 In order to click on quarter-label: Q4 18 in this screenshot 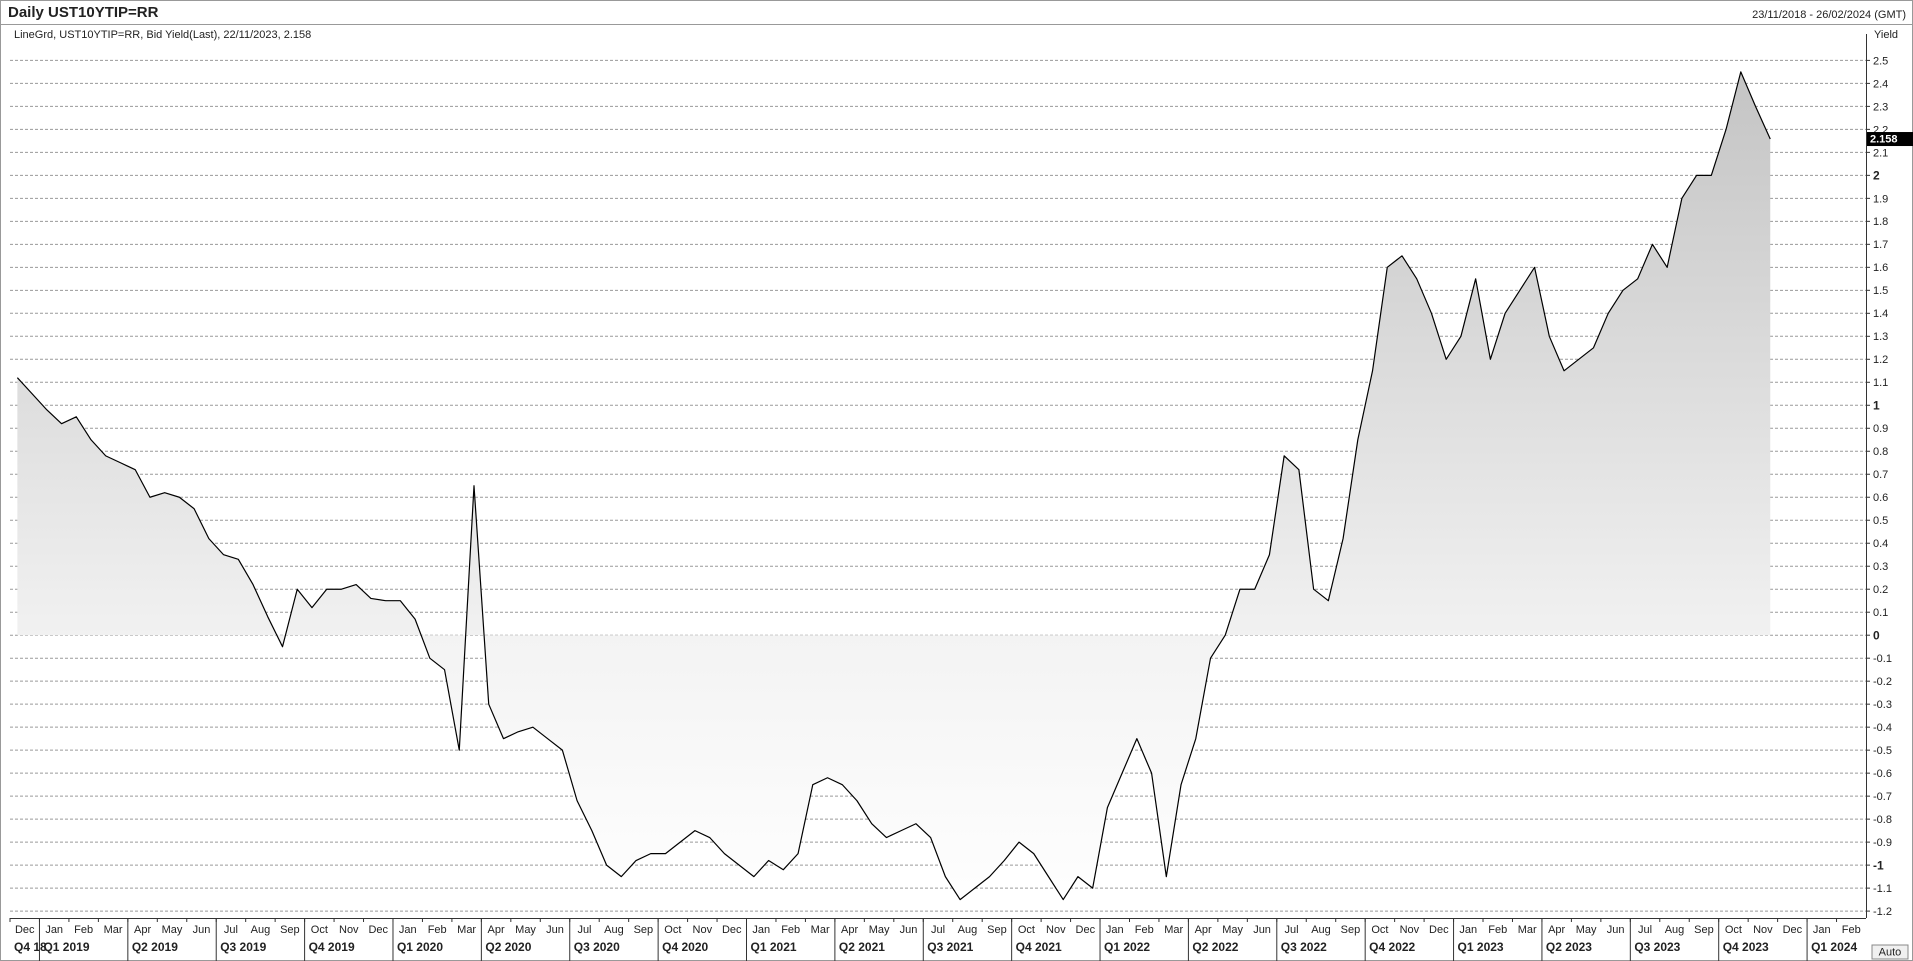, I will do `click(30, 947)`.